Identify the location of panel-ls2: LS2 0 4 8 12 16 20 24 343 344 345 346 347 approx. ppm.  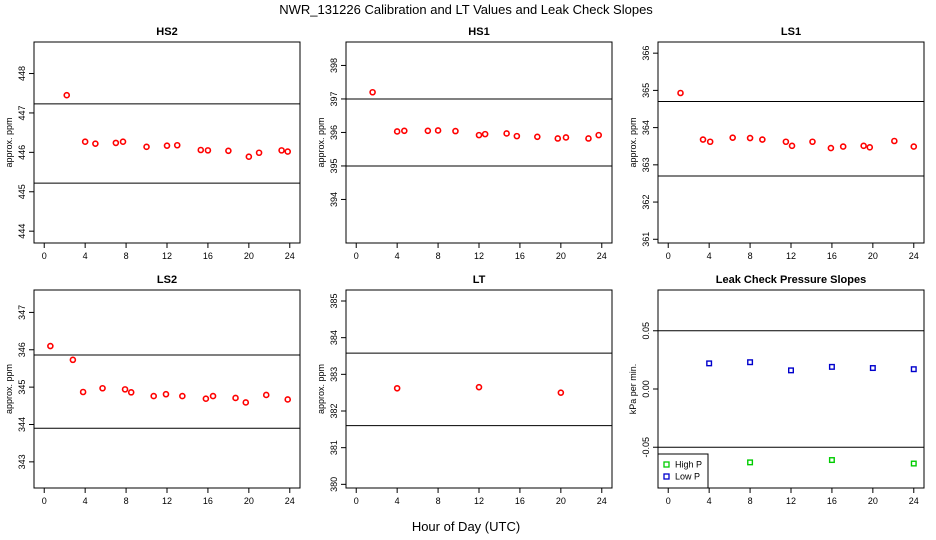
(152, 390).